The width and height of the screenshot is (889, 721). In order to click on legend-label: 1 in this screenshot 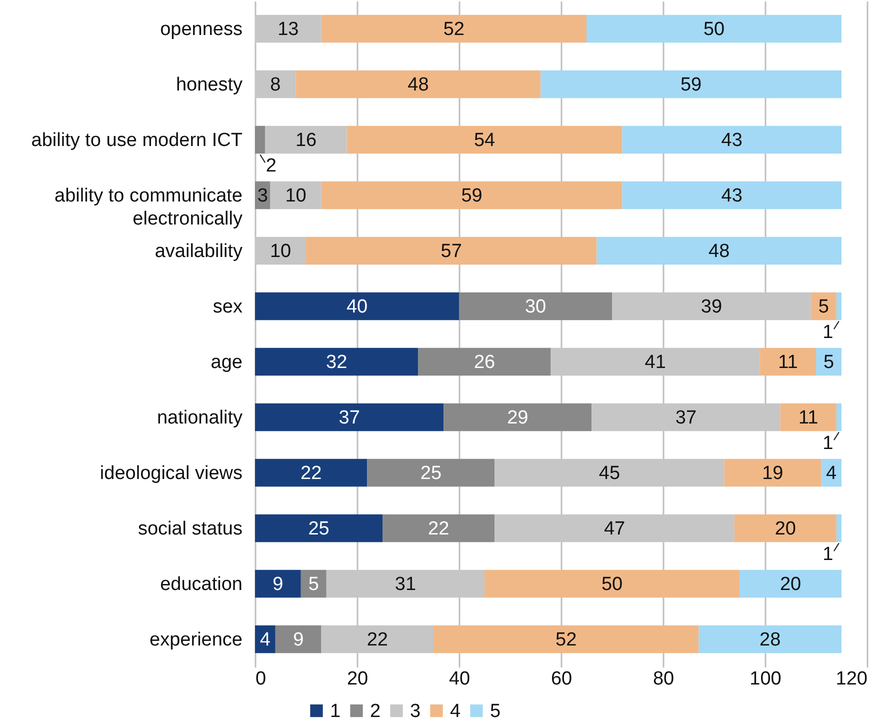, I will do `click(335, 710)`.